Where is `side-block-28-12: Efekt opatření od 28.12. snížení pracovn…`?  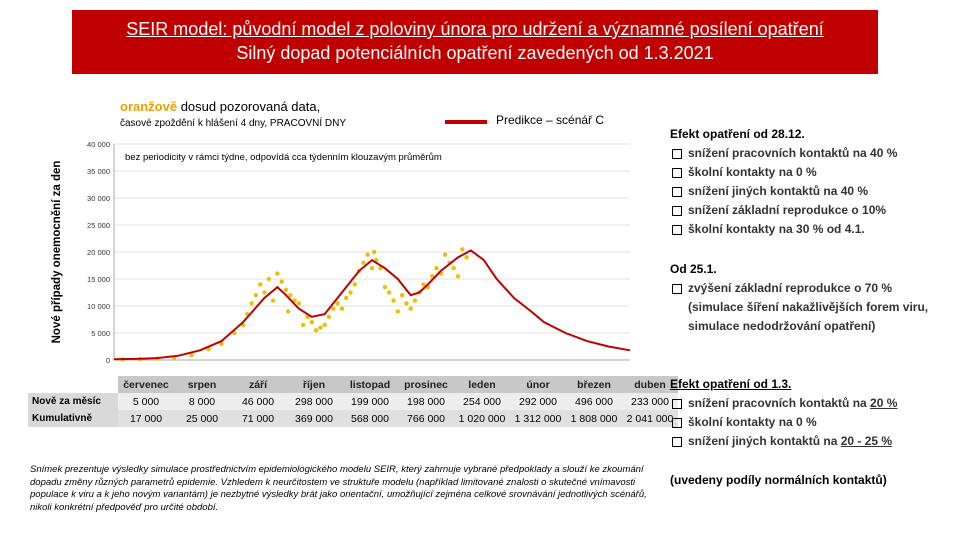 side-block-28-12: Efekt opatření od 28.12. snížení pracovn… is located at coordinates (783, 182).